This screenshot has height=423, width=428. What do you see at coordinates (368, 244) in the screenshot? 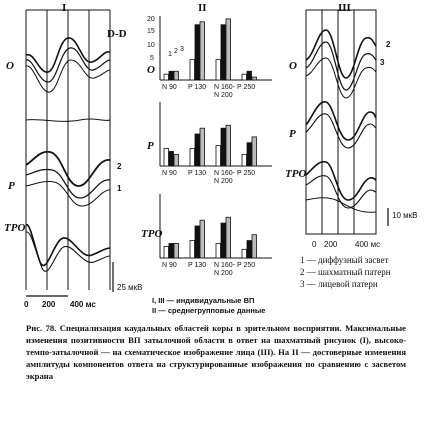
I see `panel3-time-400: 400 мс` at bounding box center [368, 244].